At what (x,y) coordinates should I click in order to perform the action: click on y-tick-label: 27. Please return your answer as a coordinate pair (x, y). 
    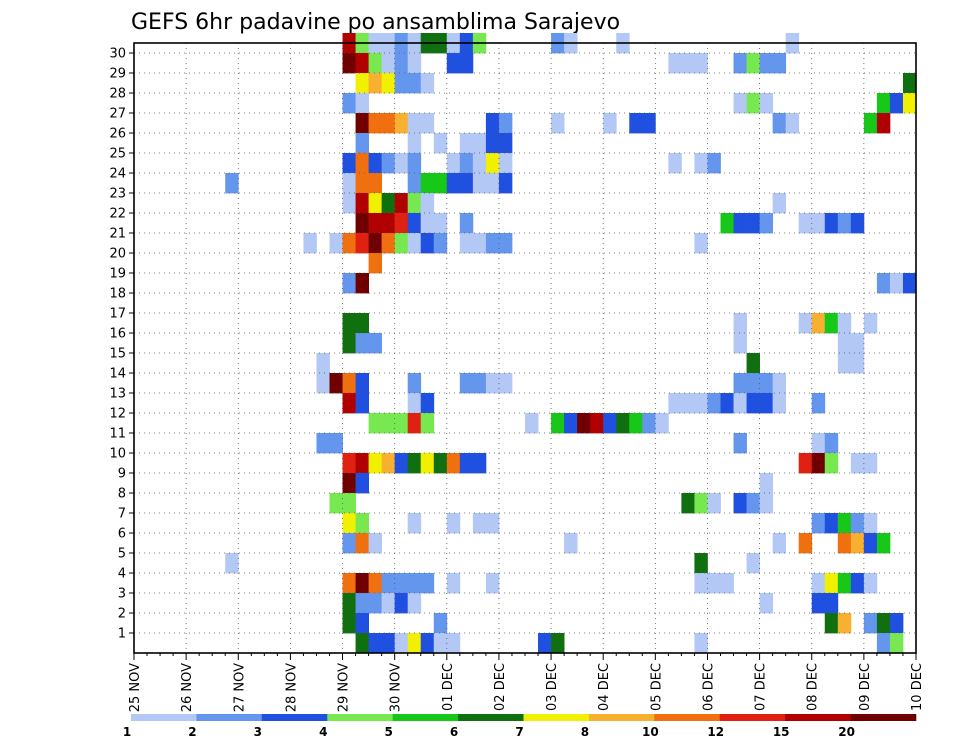
    Looking at the image, I should click on (117, 114).